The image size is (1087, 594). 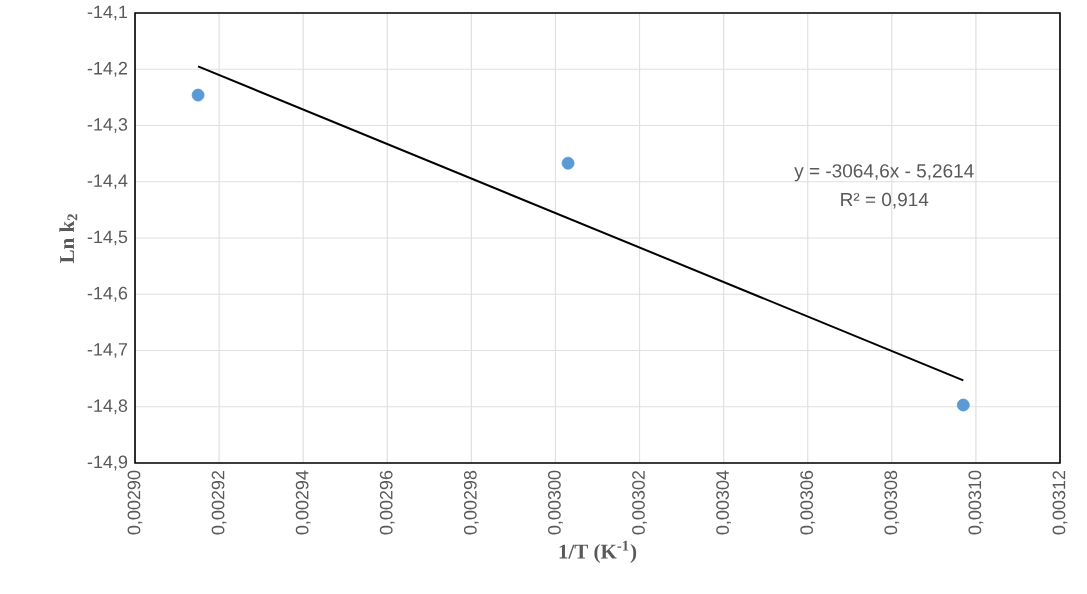 I want to click on x-tick-label: 0,00302, so click(x=639, y=502).